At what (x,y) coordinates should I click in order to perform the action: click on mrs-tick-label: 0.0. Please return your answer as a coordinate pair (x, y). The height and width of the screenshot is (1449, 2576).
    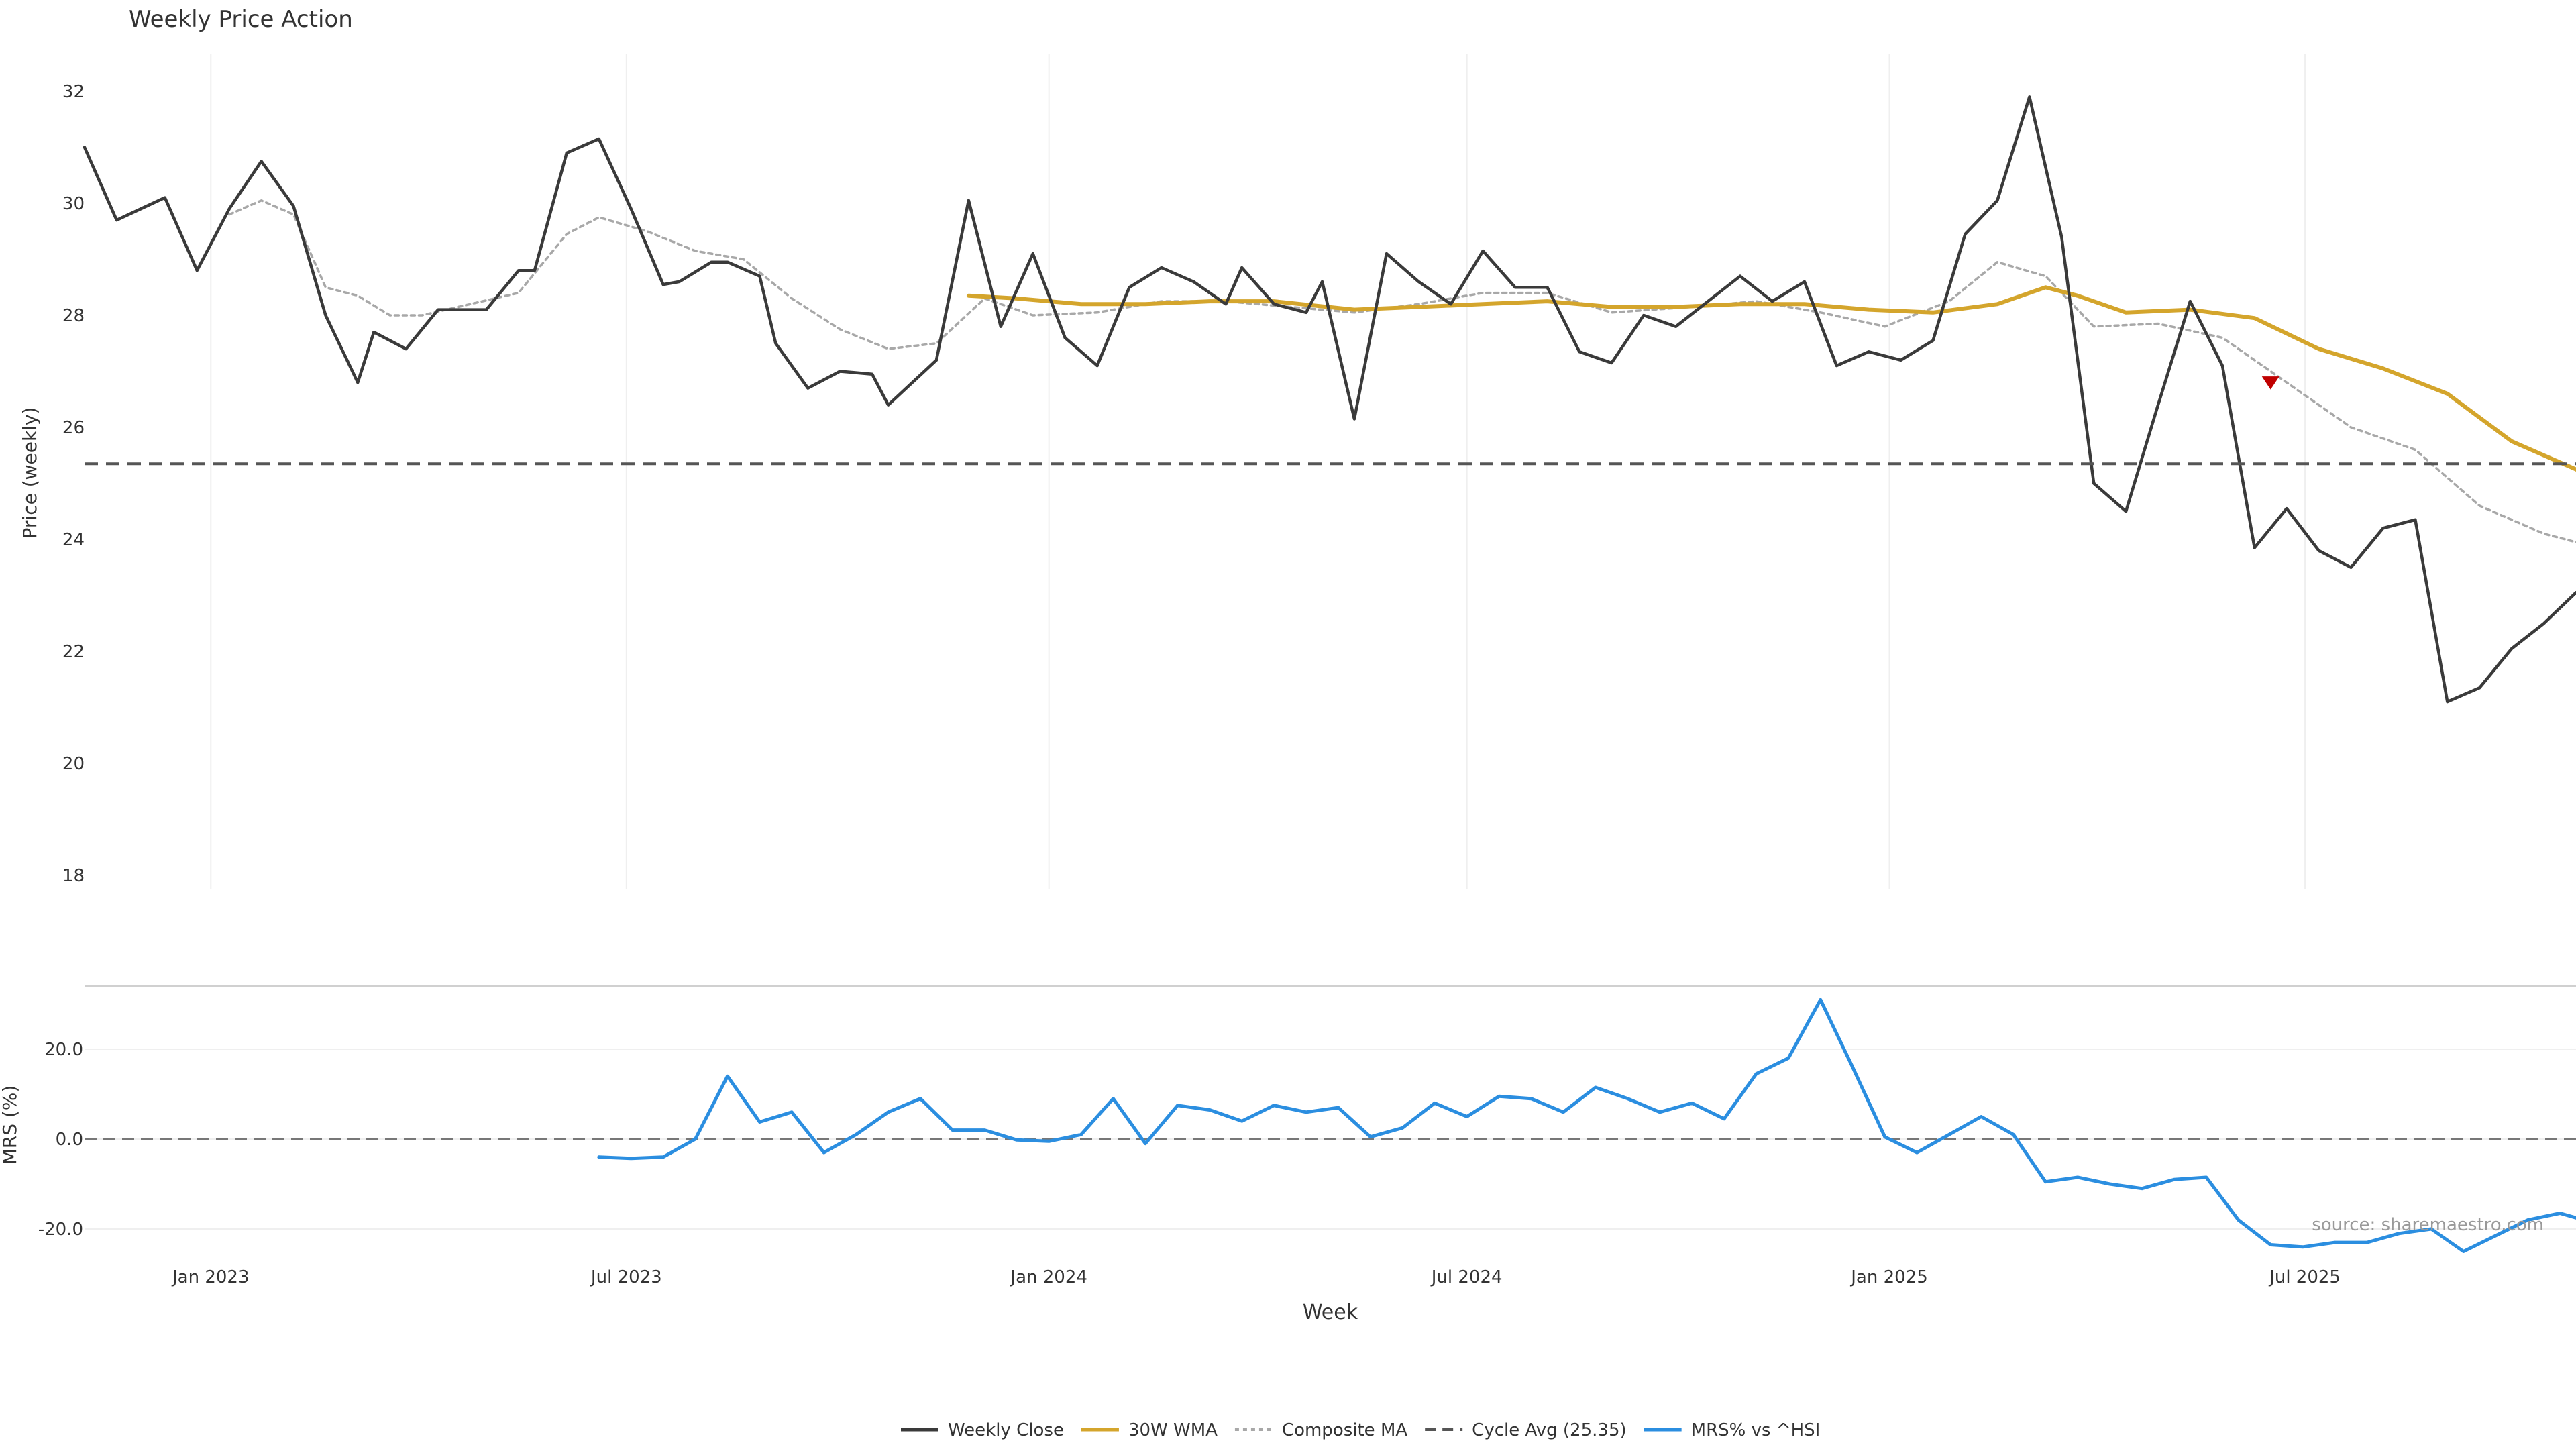
    Looking at the image, I should click on (69, 1140).